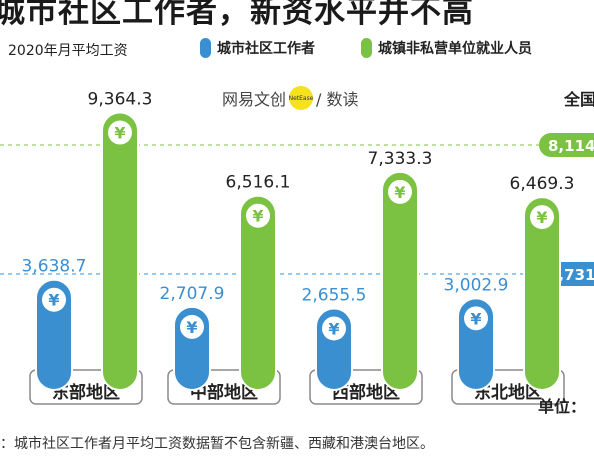  I want to click on data-label: 3,638.7, so click(54, 267).